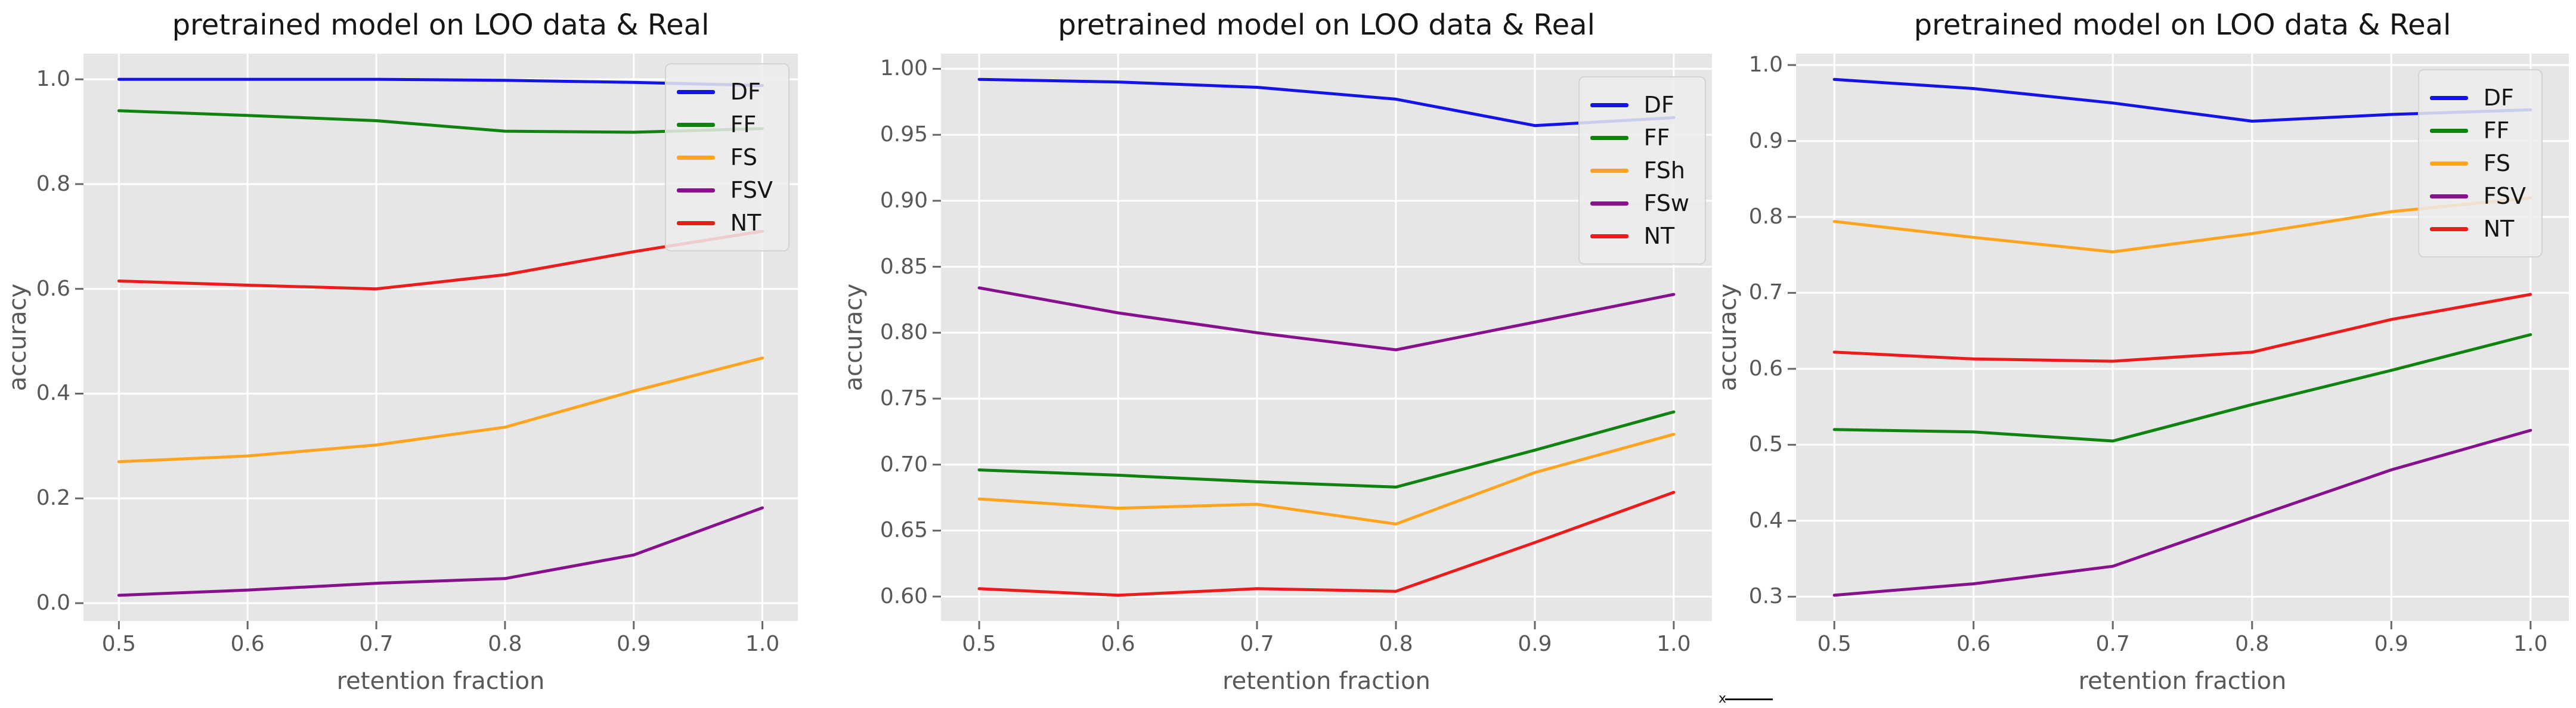 Image resolution: width=2576 pixels, height=708 pixels. I want to click on y-tick-label: 0.90, so click(904, 200).